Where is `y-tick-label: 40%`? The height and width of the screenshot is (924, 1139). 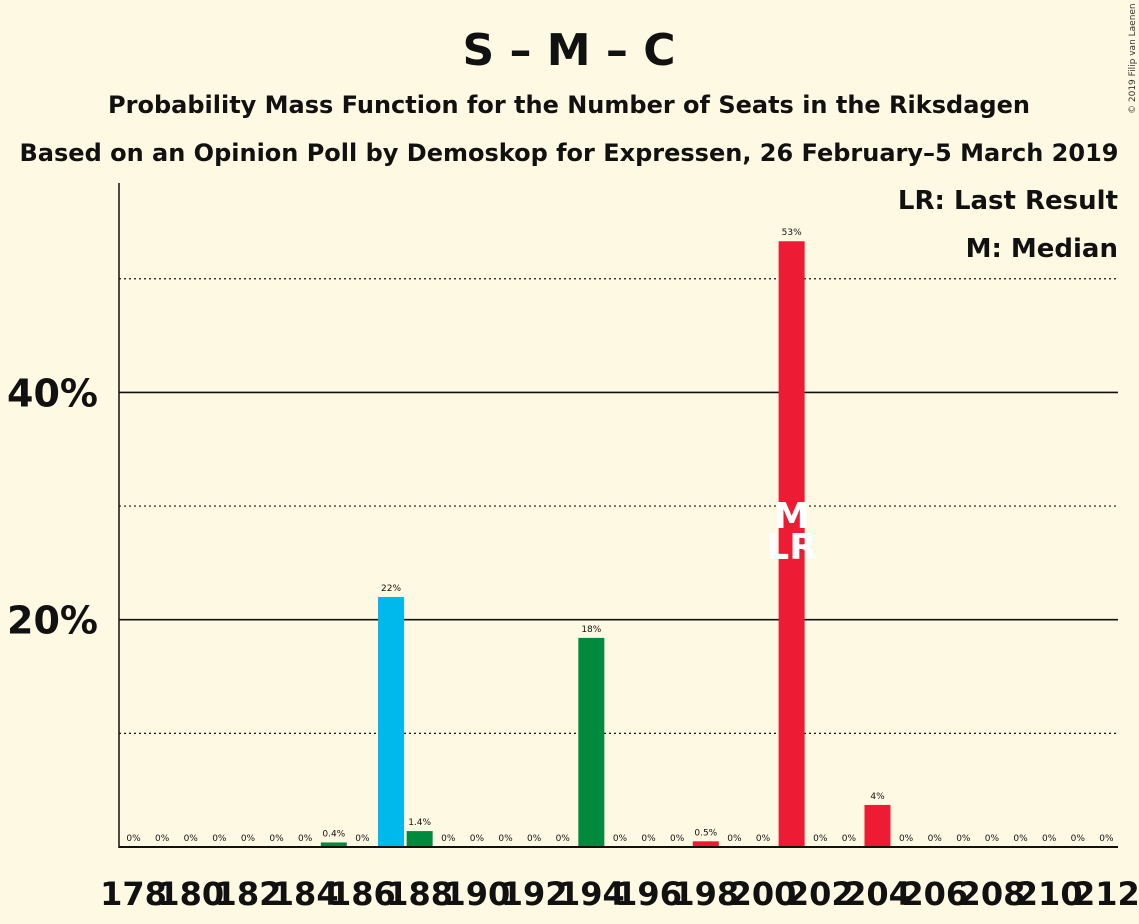 y-tick-label: 40% is located at coordinates (52, 393).